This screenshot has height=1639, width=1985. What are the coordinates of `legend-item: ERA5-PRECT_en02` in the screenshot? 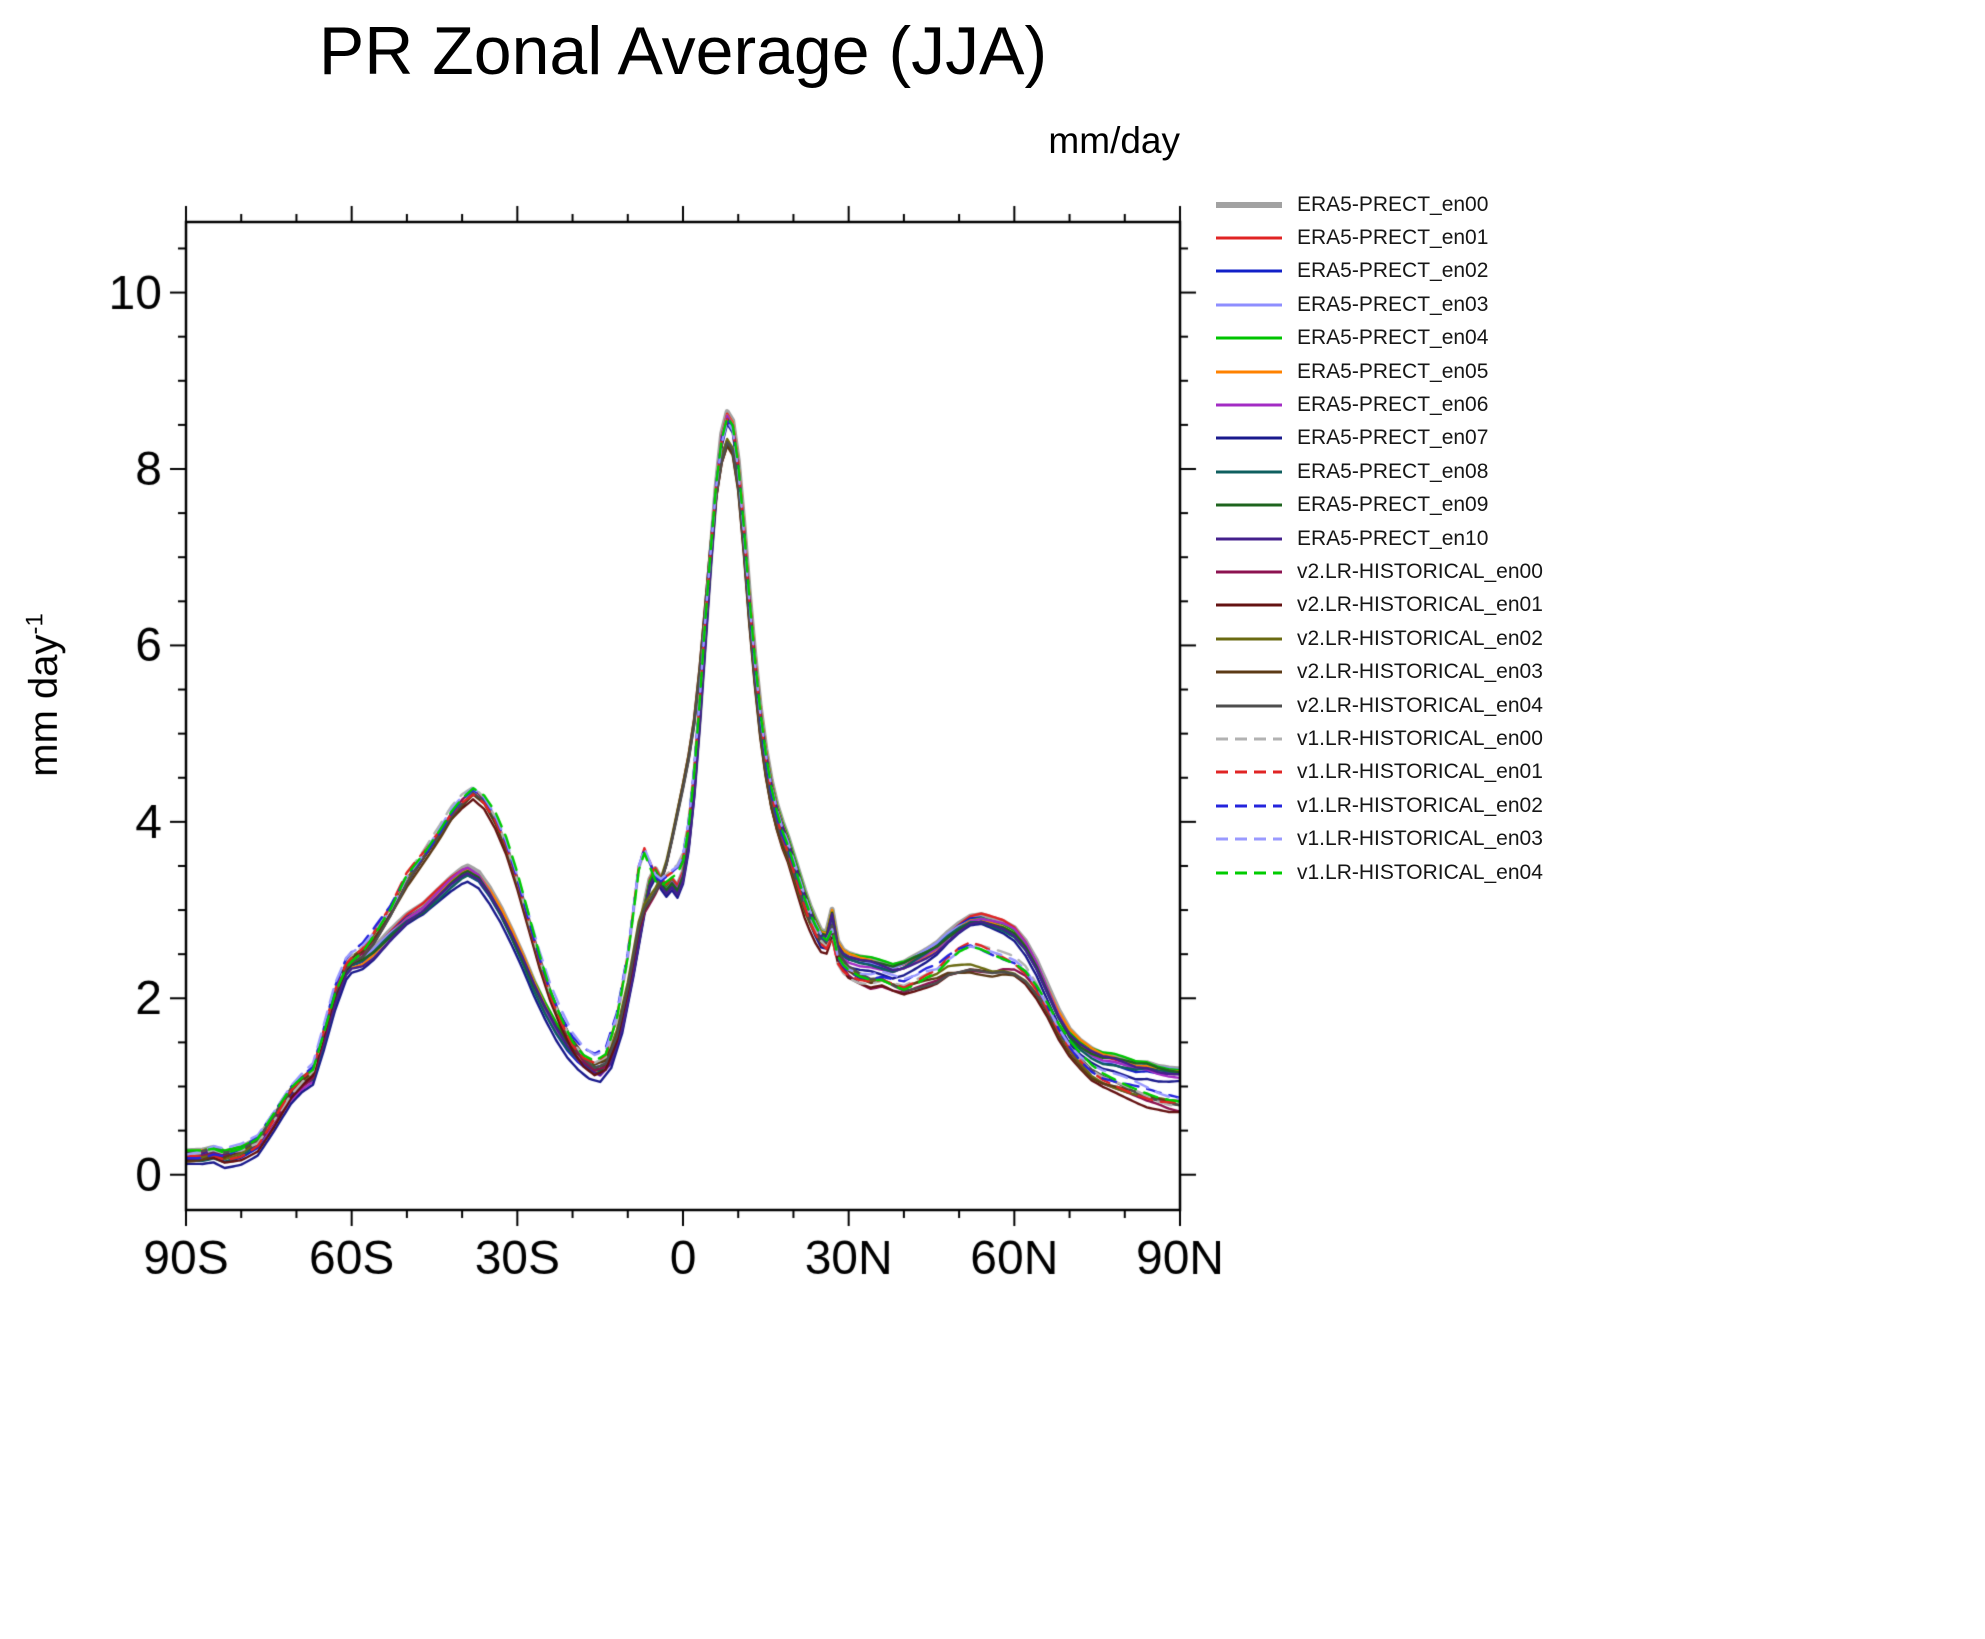 It's located at (1379, 271).